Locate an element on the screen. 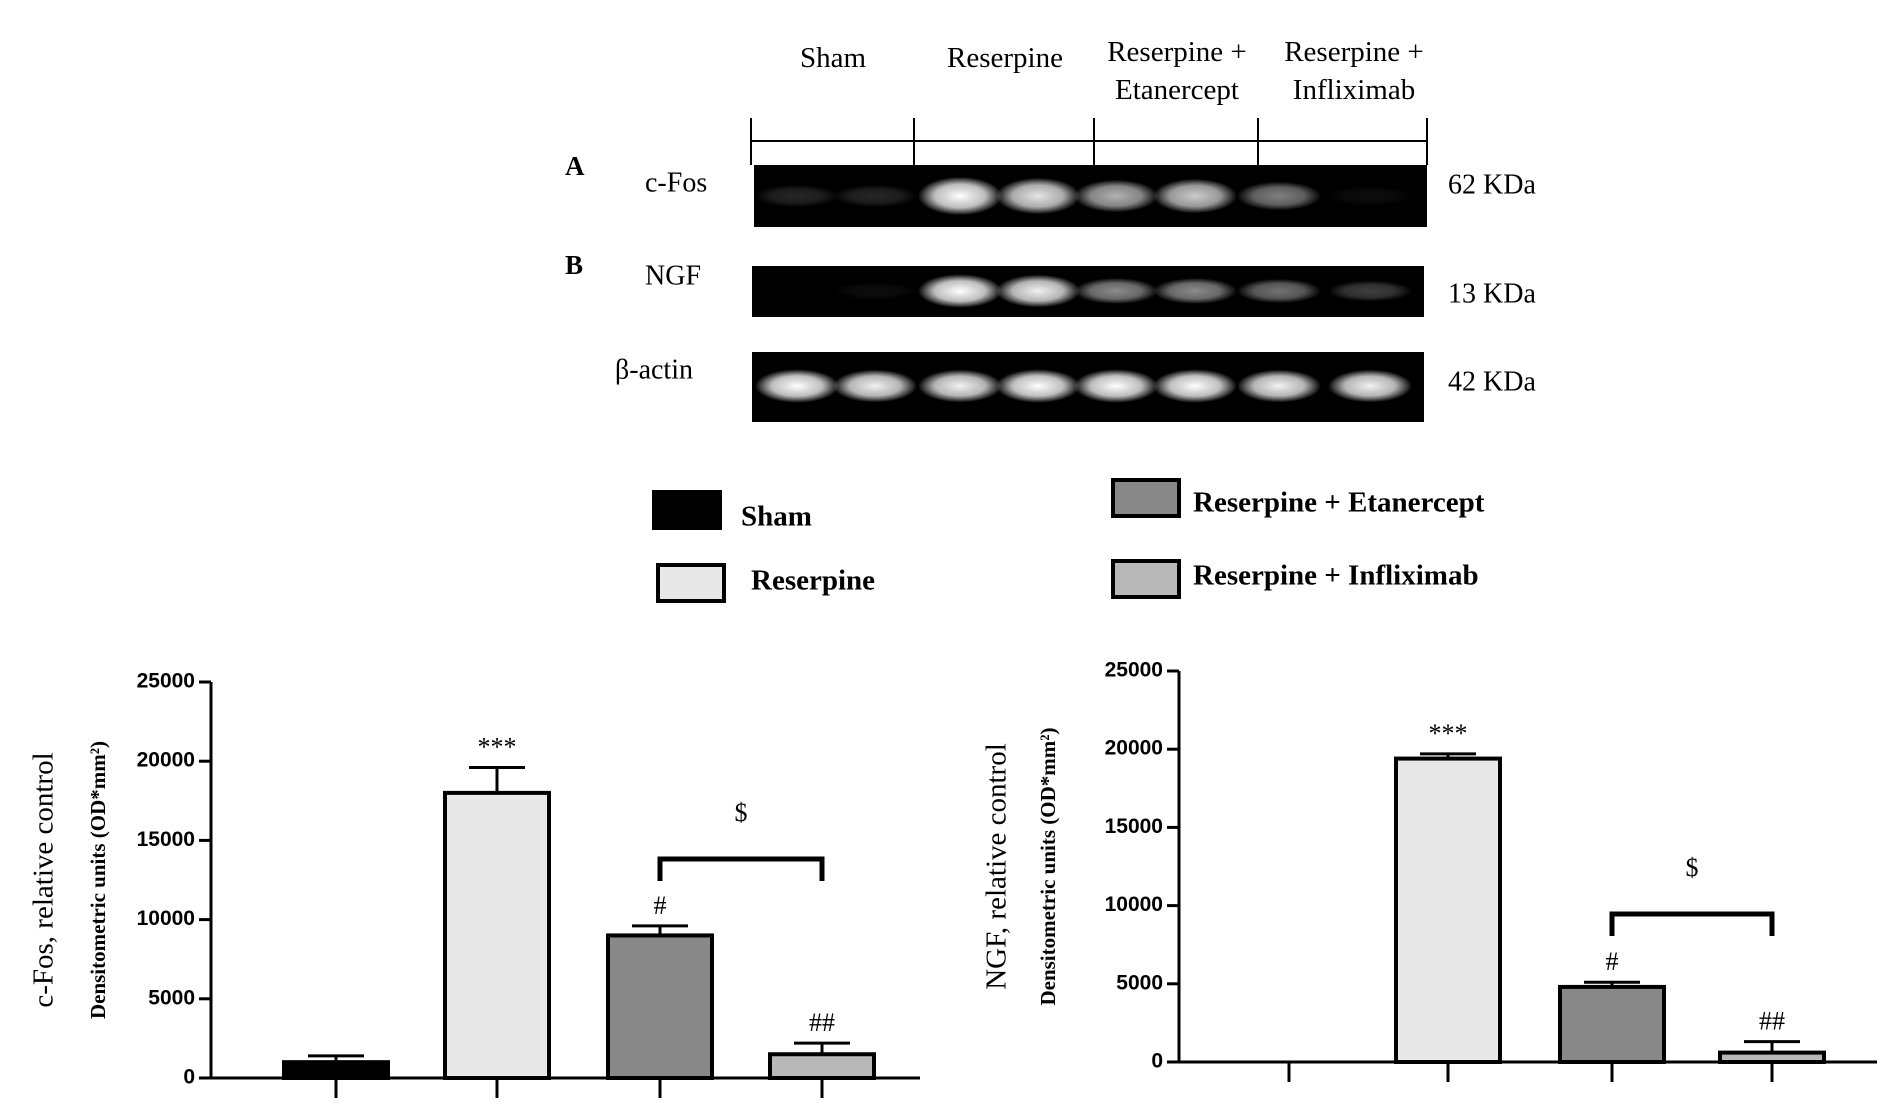 The image size is (1892, 1120). protein-label: c-Fos is located at coordinates (676, 182).